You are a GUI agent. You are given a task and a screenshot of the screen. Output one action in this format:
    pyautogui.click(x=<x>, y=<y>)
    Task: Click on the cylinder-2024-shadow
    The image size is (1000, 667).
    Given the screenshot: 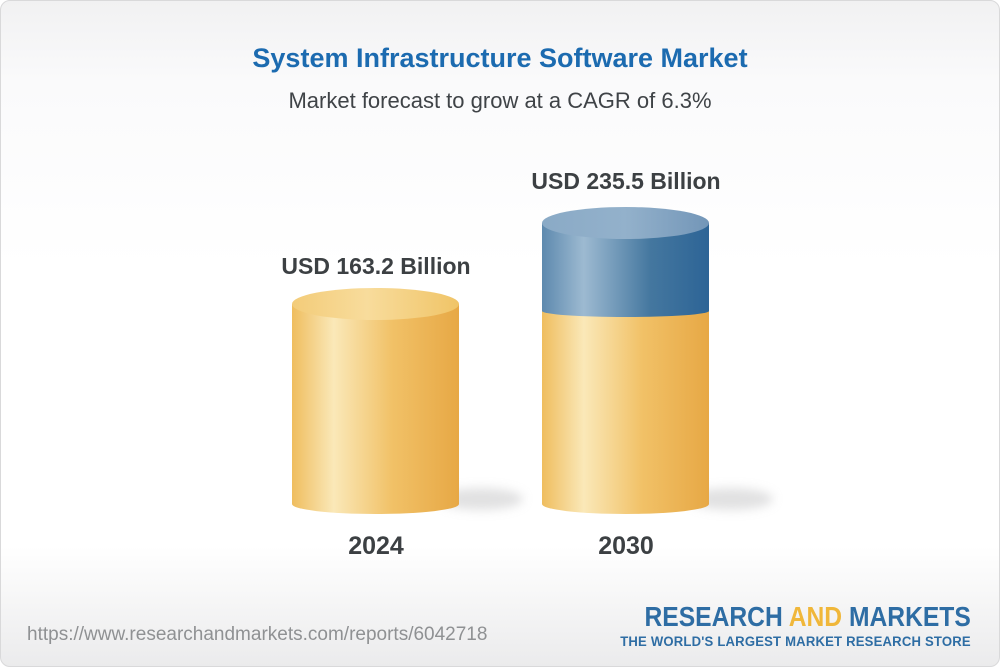 What is the action you would take?
    pyautogui.click(x=481, y=499)
    